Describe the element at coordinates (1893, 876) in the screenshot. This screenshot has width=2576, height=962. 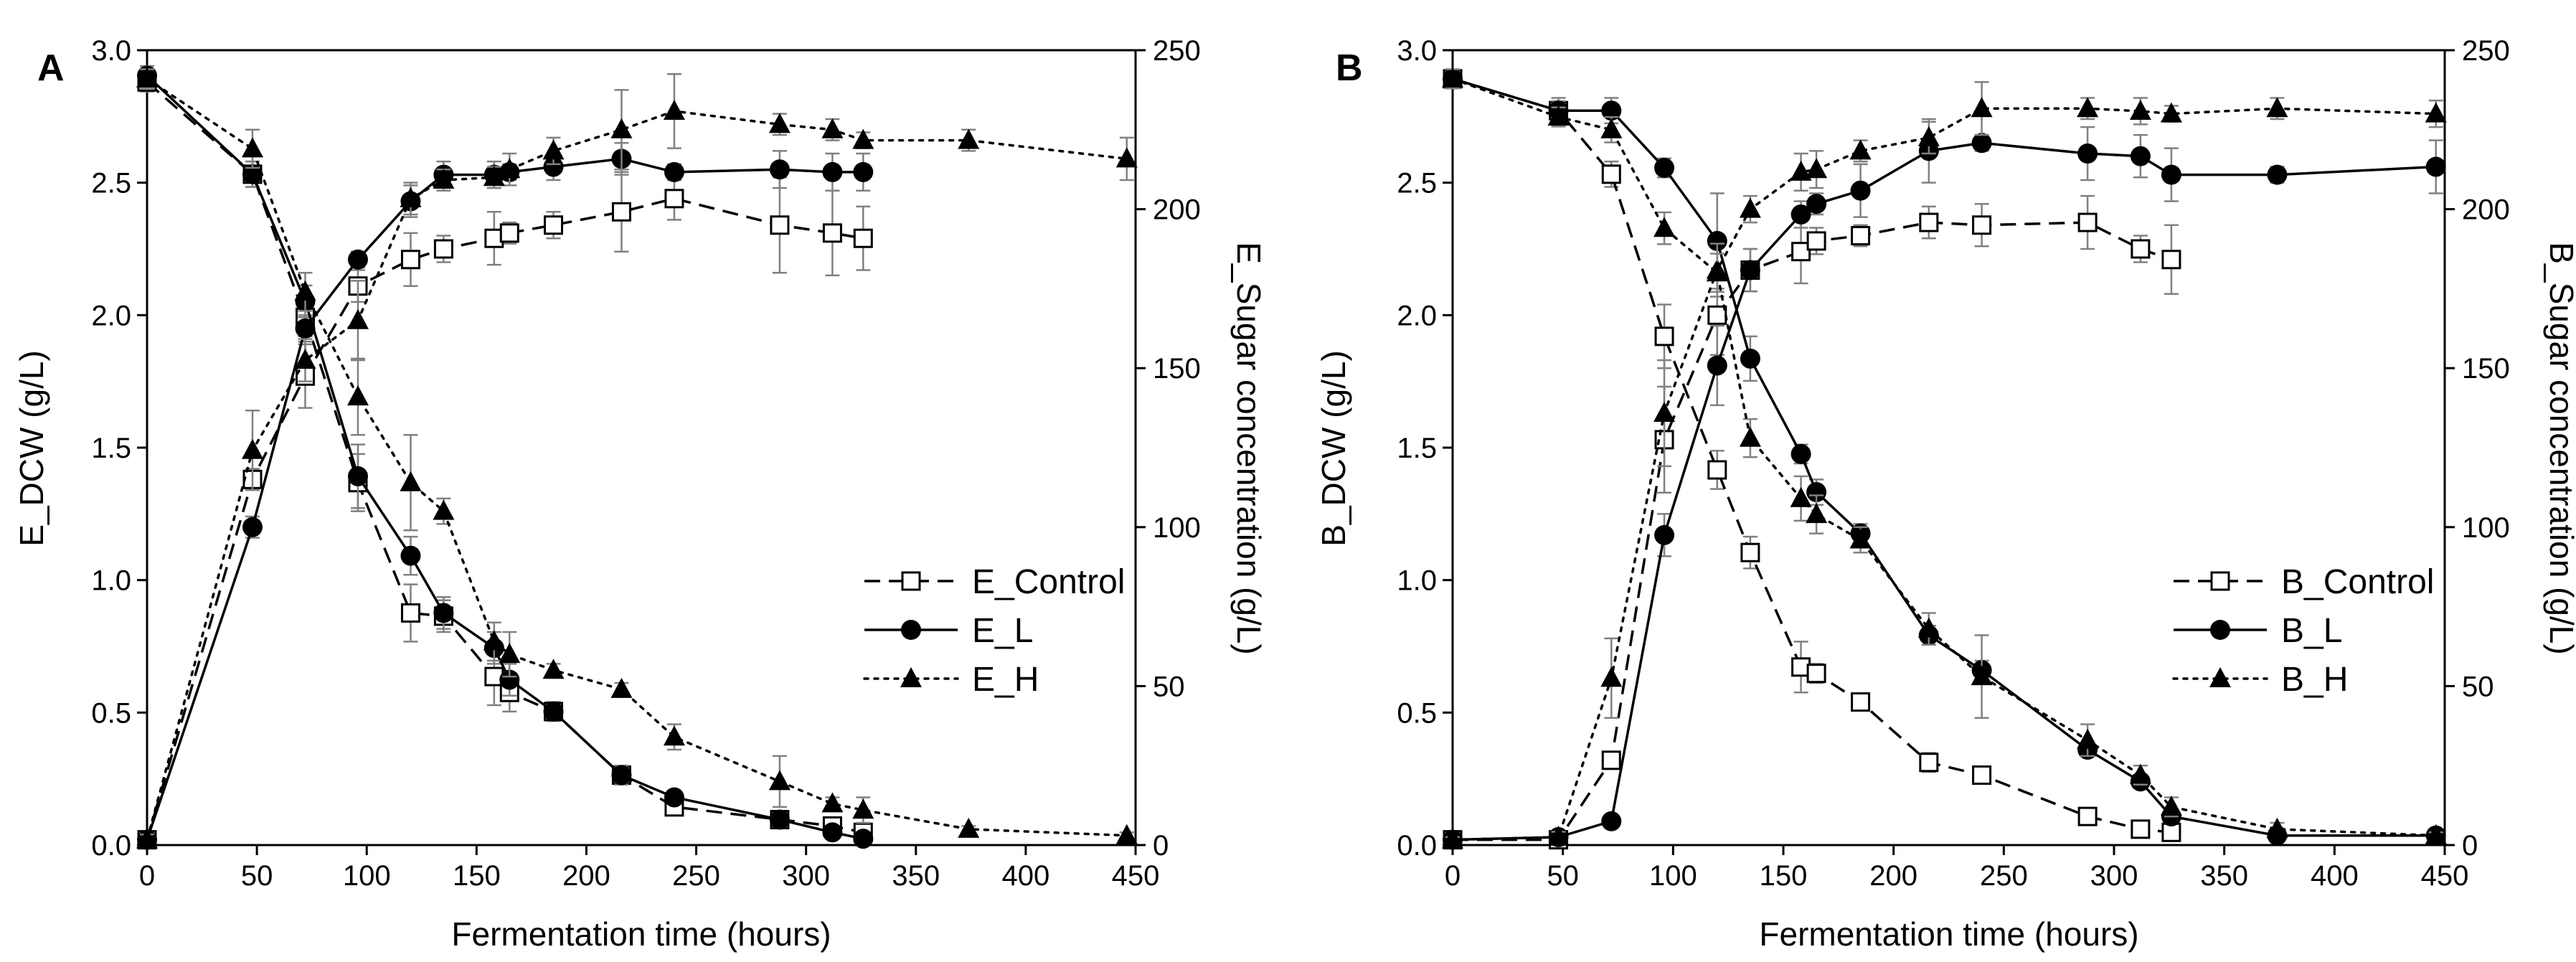
I see `x-tick-label: 200` at that location.